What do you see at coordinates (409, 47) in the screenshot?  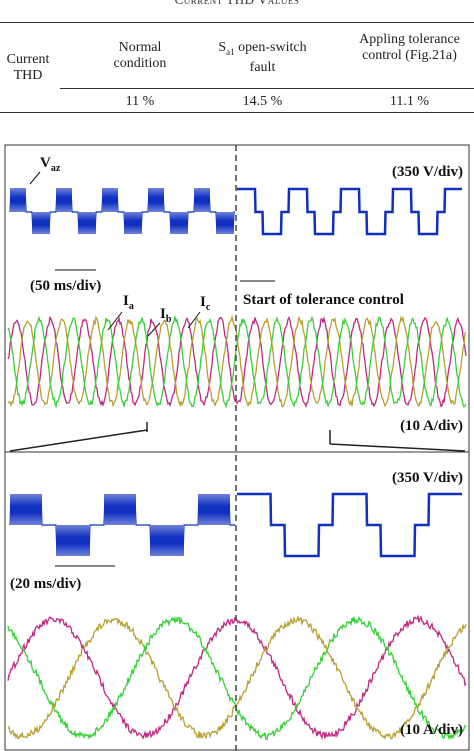 I see `header-cell: Appling tolerance control (Fig.21a)` at bounding box center [409, 47].